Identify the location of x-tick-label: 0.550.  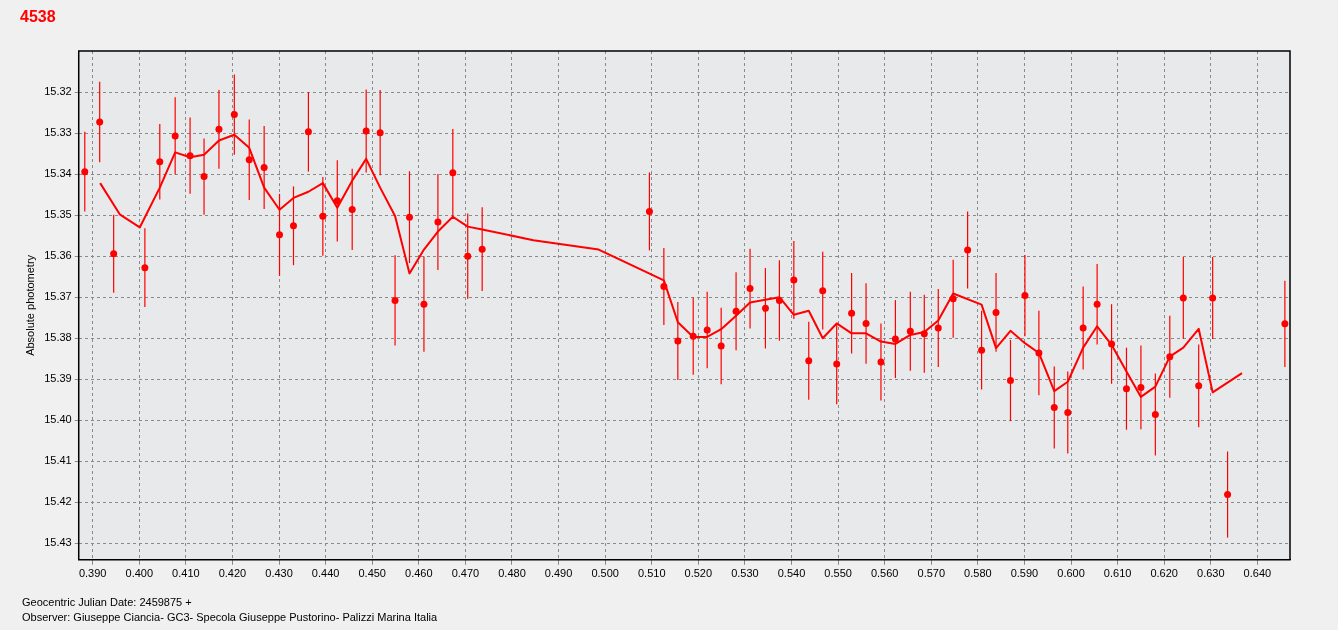
(838, 573).